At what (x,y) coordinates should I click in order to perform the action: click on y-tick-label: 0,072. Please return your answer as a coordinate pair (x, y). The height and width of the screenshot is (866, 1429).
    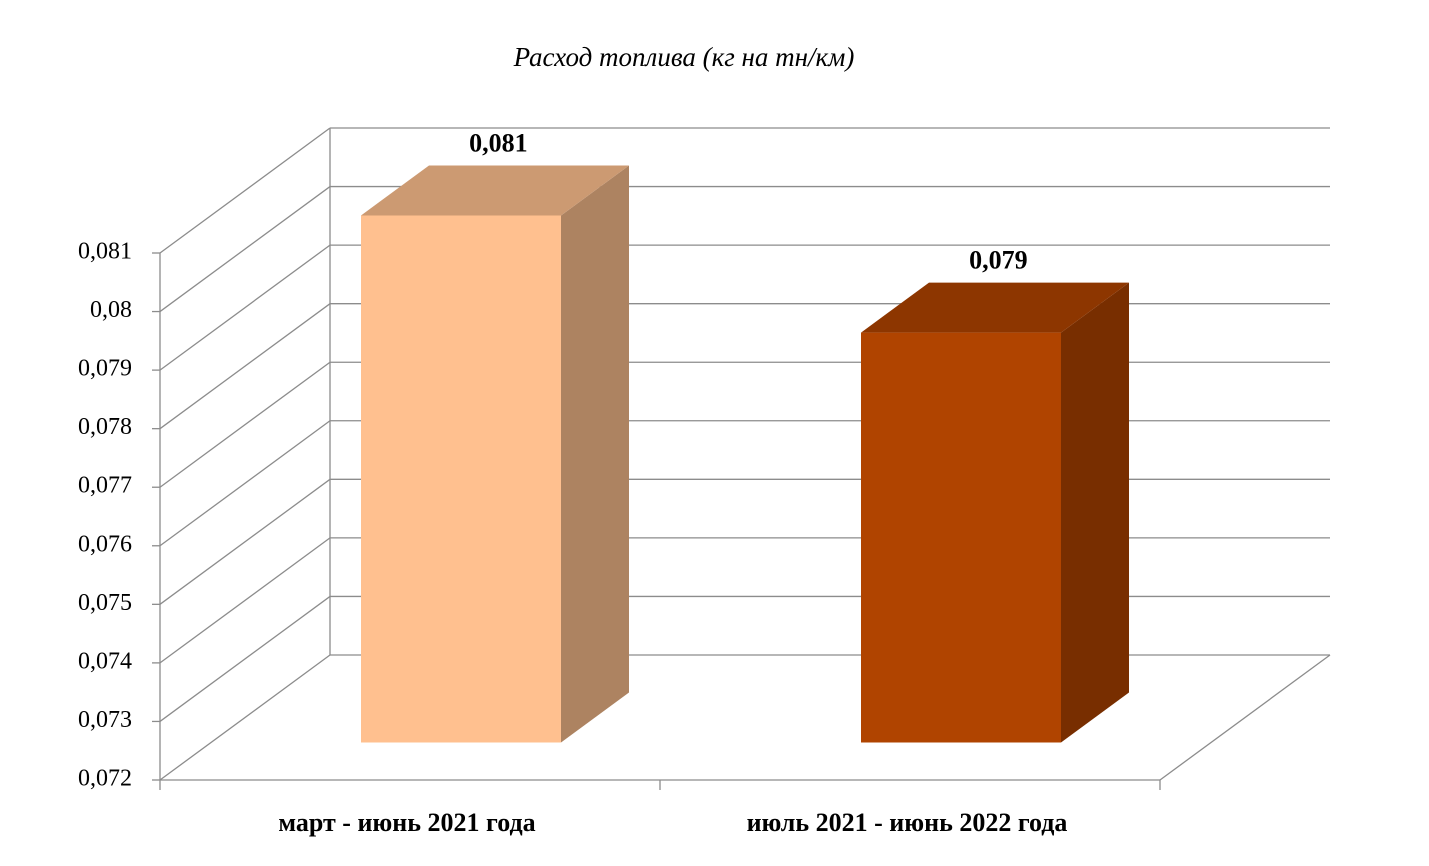
    Looking at the image, I should click on (105, 779).